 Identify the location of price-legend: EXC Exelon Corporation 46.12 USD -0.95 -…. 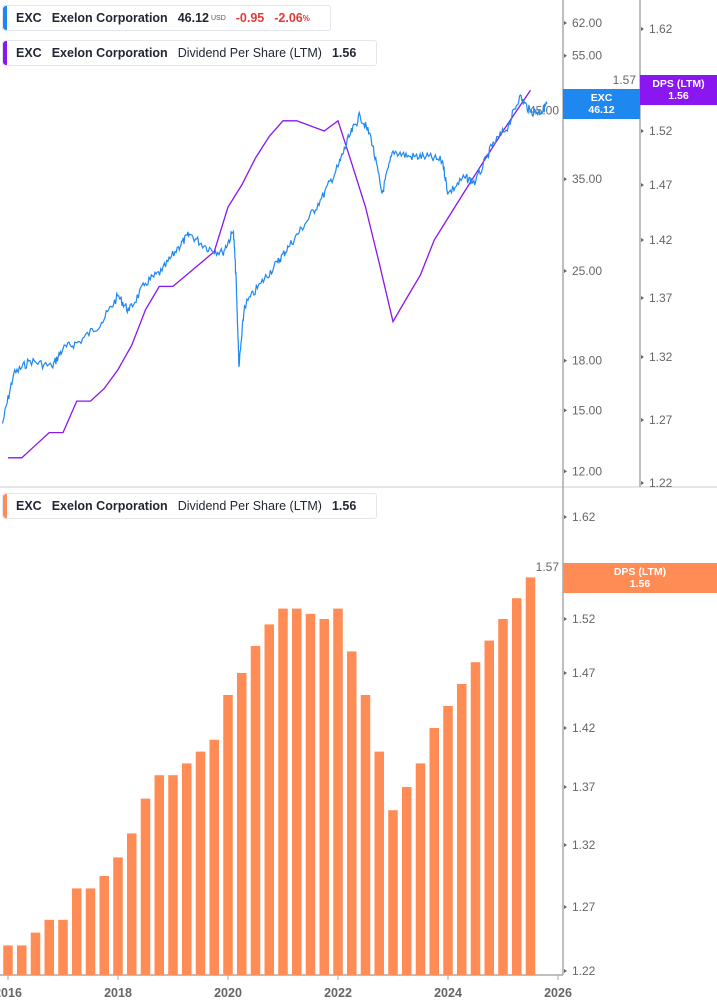
(166, 18).